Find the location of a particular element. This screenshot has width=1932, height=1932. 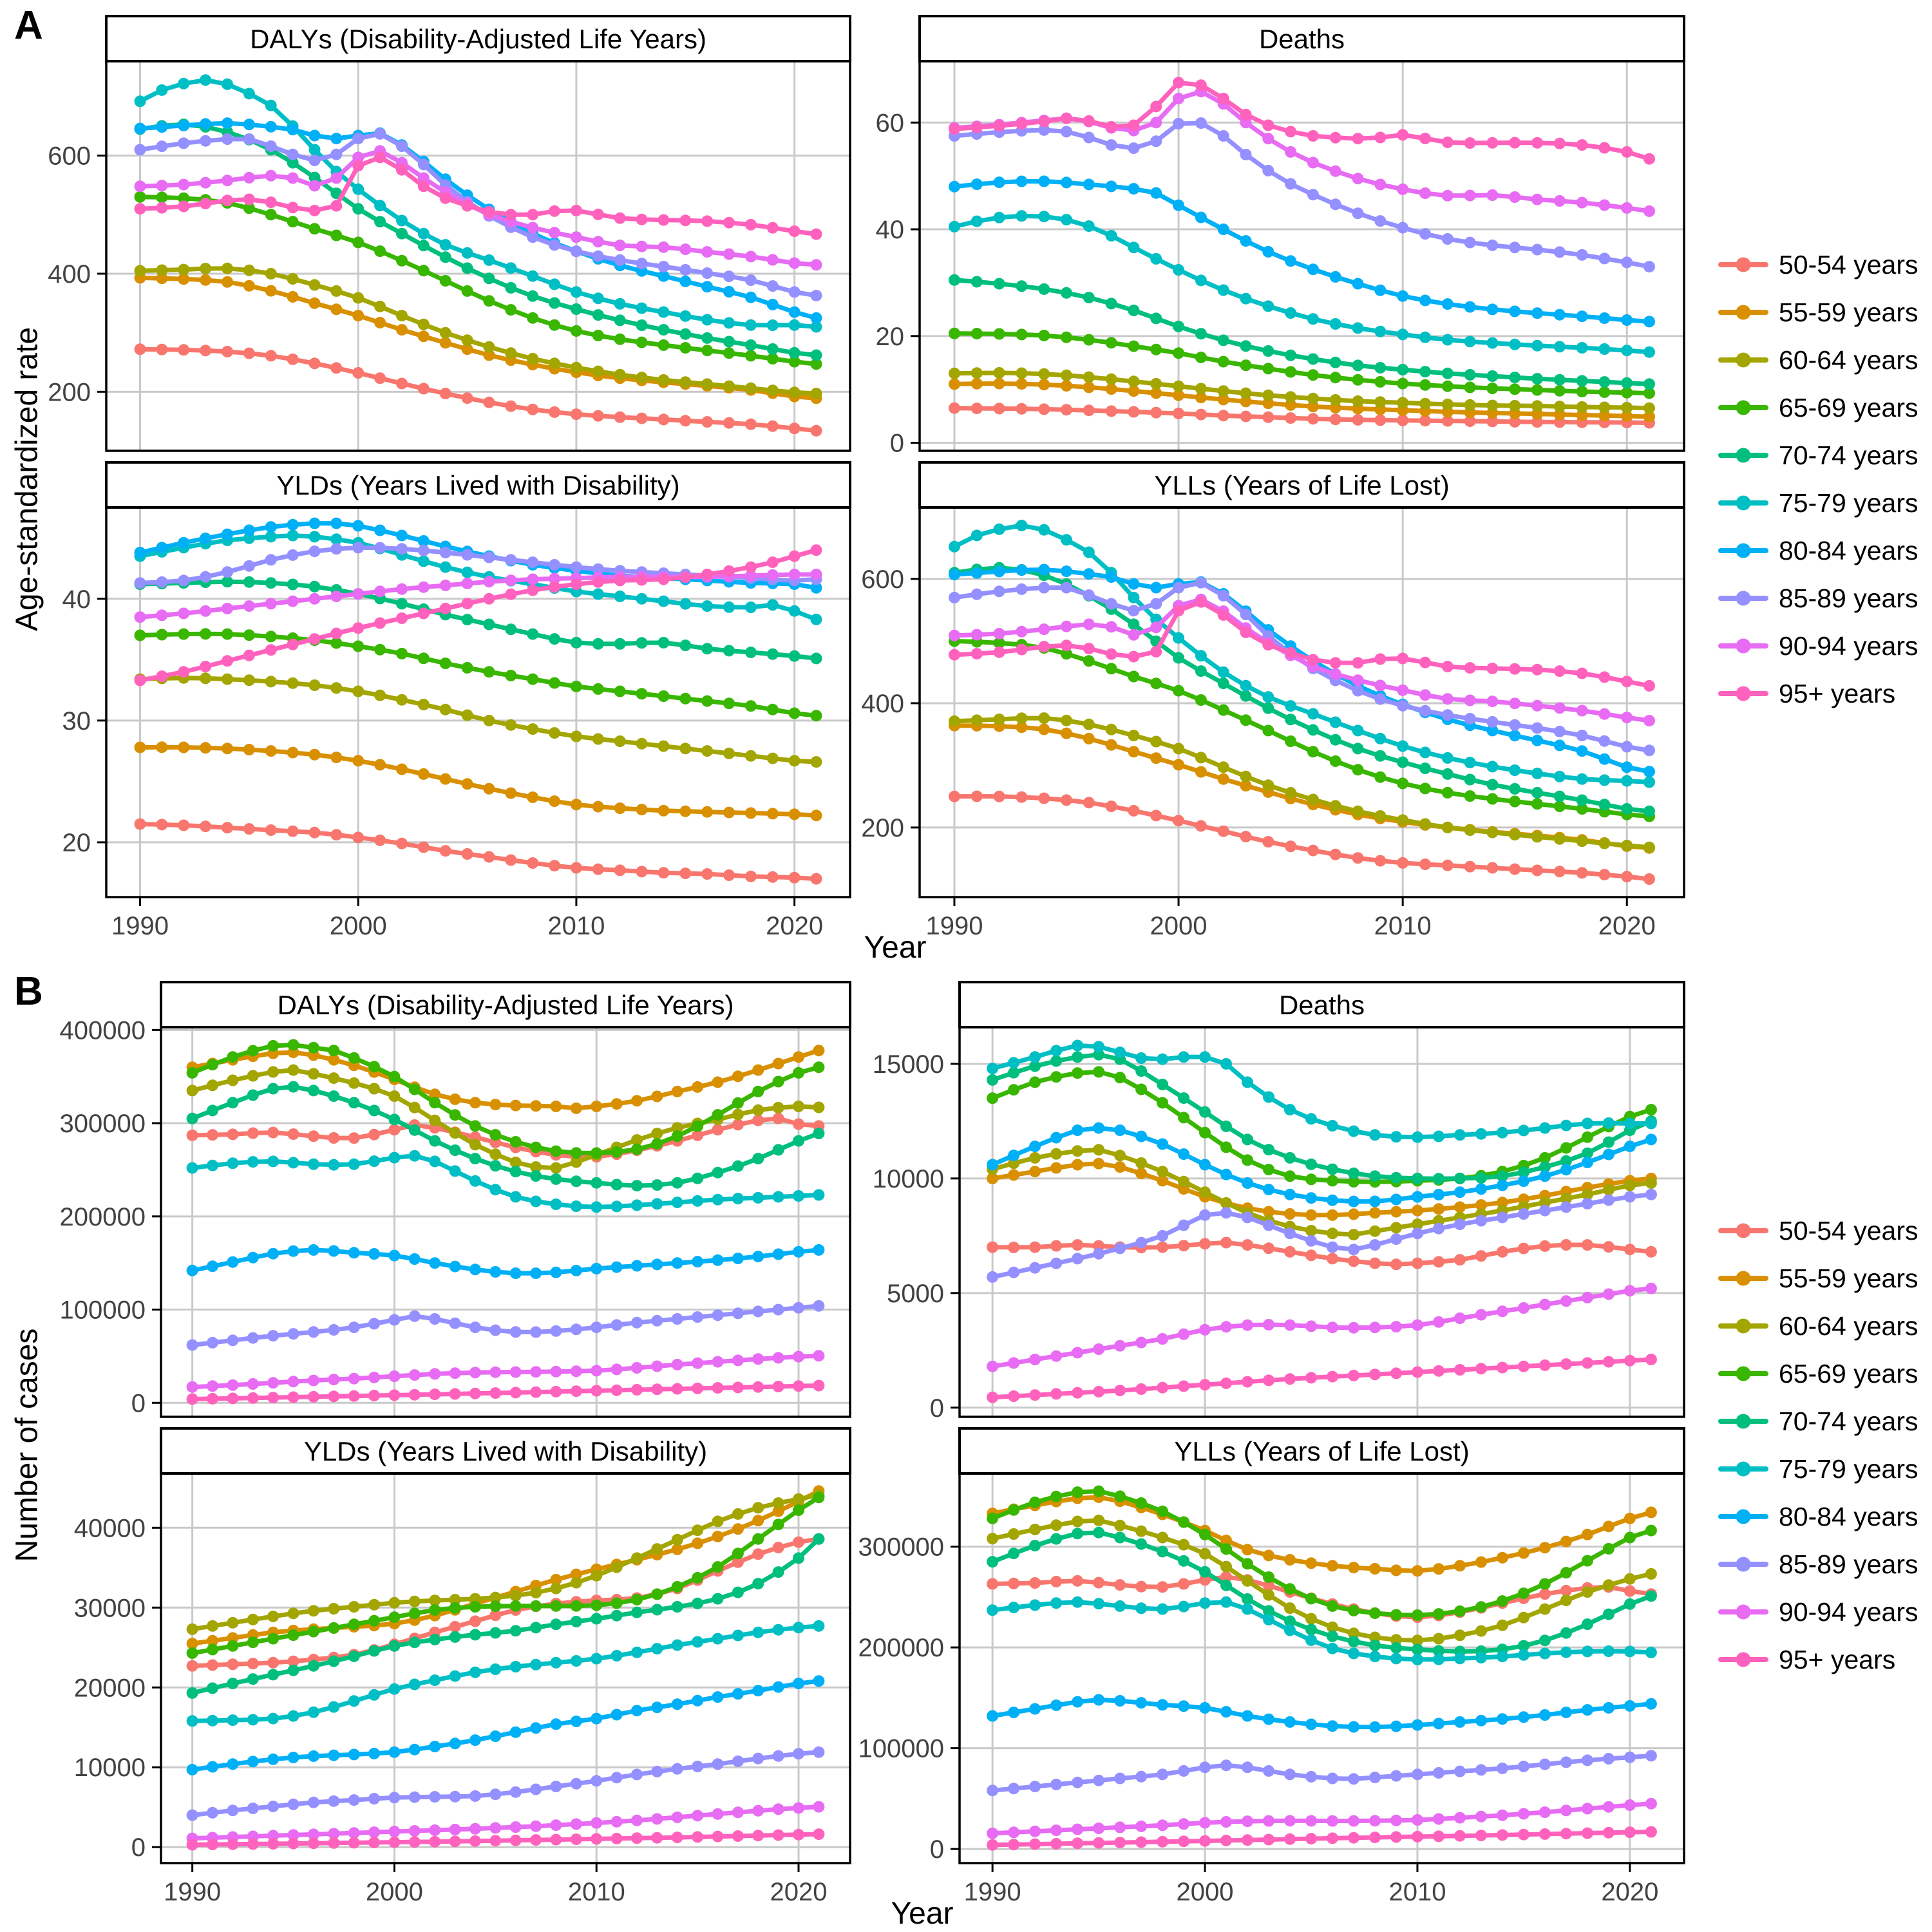

panel-b-y-axis-title: Number of cases is located at coordinates (27, 1445).